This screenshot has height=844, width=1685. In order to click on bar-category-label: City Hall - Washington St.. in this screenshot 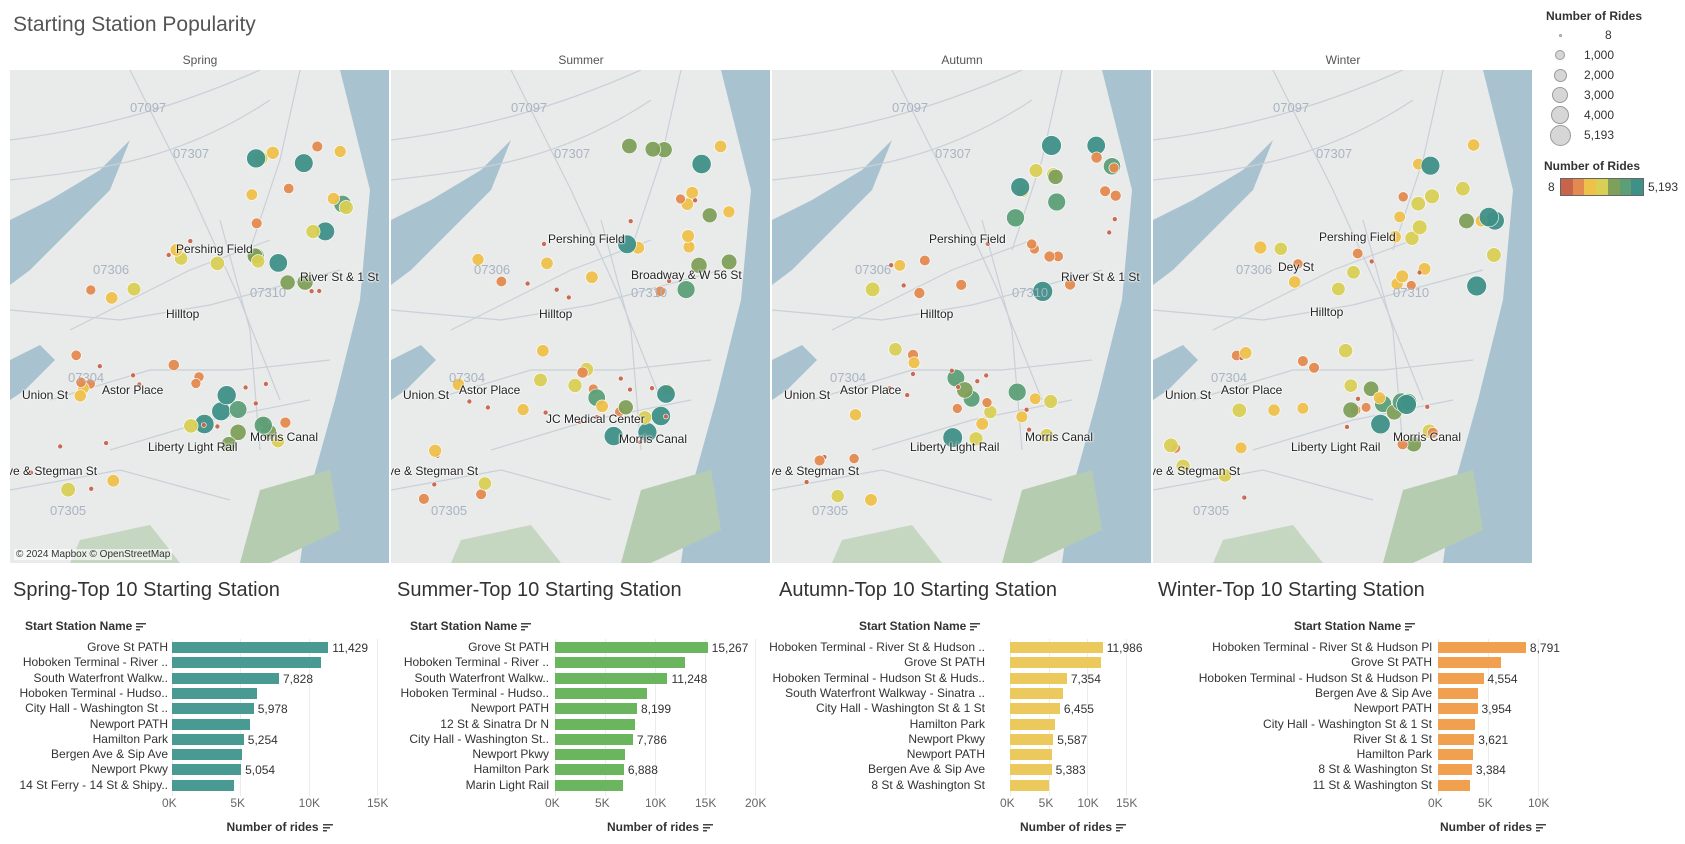, I will do `click(479, 738)`.